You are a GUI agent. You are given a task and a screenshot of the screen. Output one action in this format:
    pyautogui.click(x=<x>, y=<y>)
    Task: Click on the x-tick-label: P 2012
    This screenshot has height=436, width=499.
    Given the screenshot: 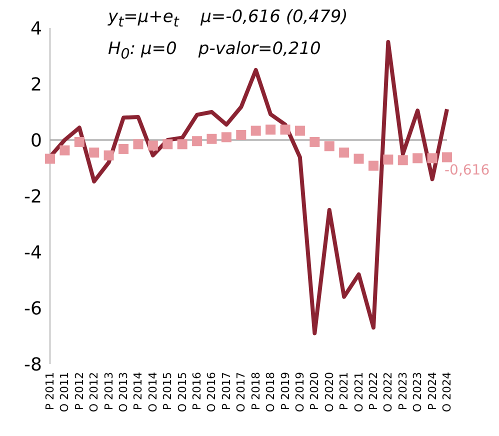 What is the action you would take?
    pyautogui.click(x=79, y=391)
    